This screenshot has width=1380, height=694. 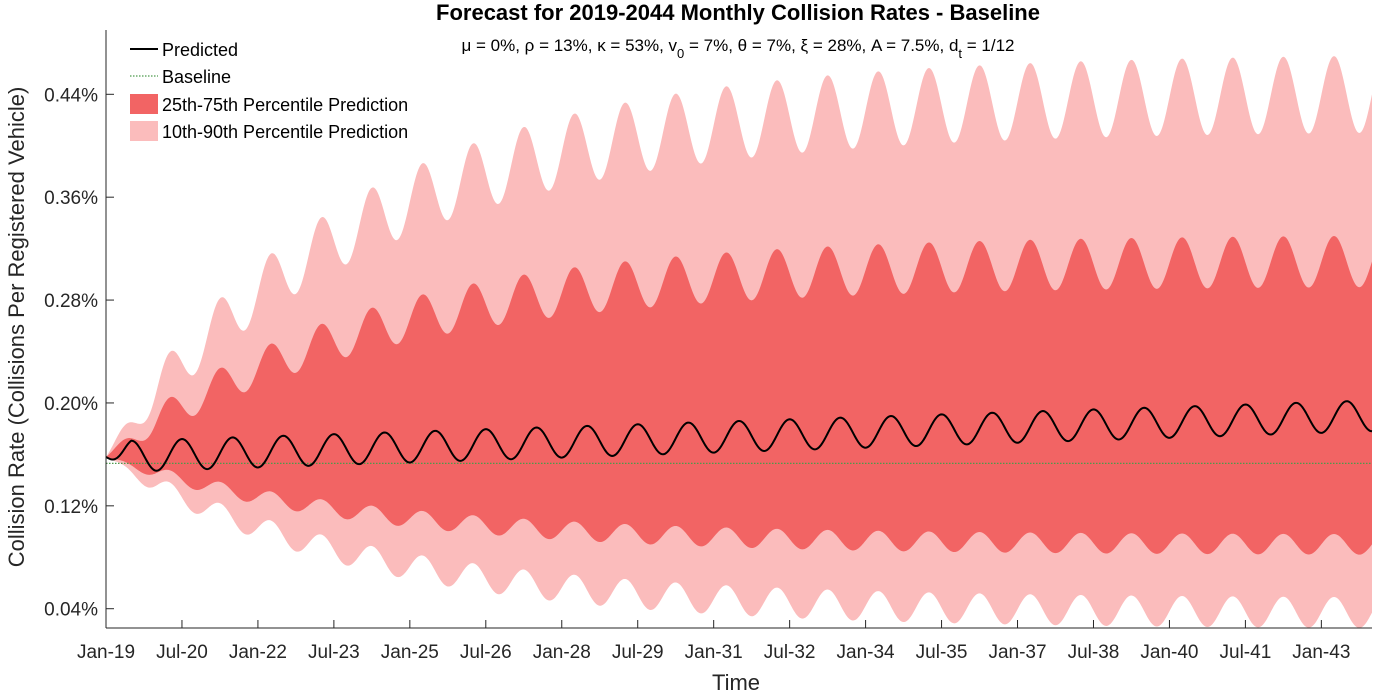 What do you see at coordinates (714, 652) in the screenshot?
I see `x-tick-label: Jan-31` at bounding box center [714, 652].